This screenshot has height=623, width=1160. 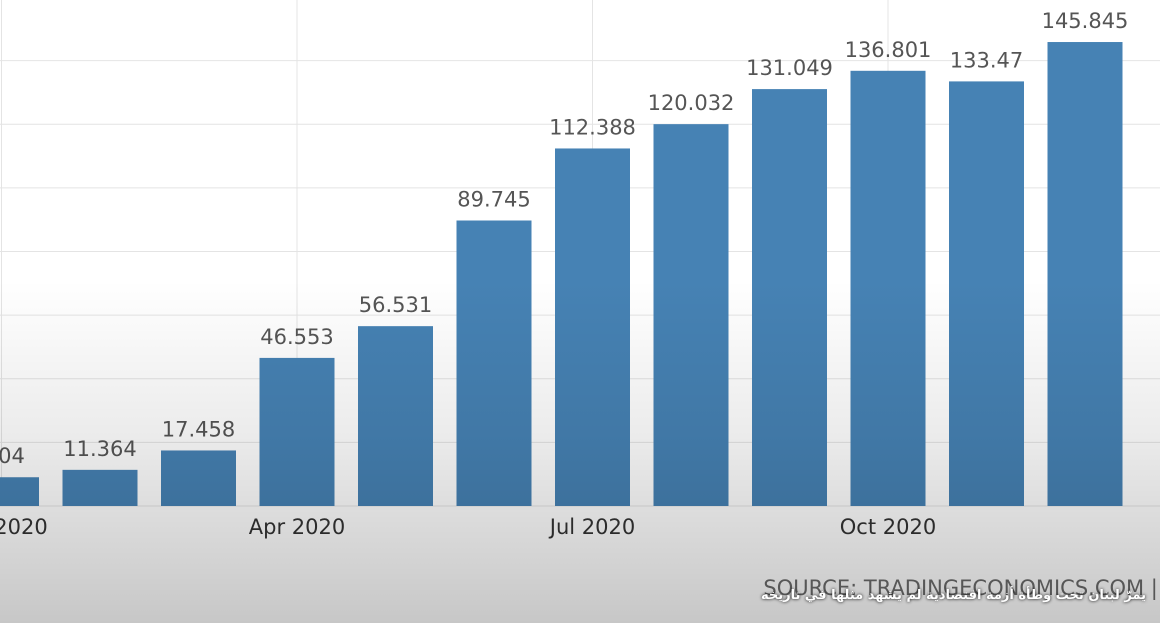 What do you see at coordinates (1085, 21) in the screenshot?
I see `value-label: 145.845` at bounding box center [1085, 21].